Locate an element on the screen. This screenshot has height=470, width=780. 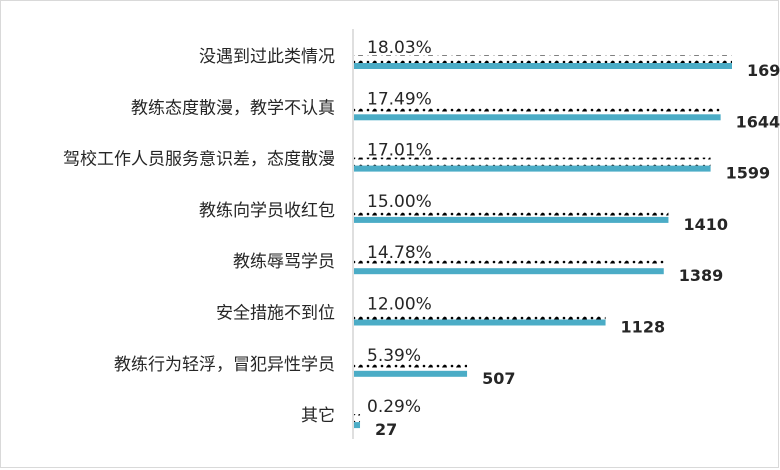
percent-label: 12.00% is located at coordinates (399, 305).